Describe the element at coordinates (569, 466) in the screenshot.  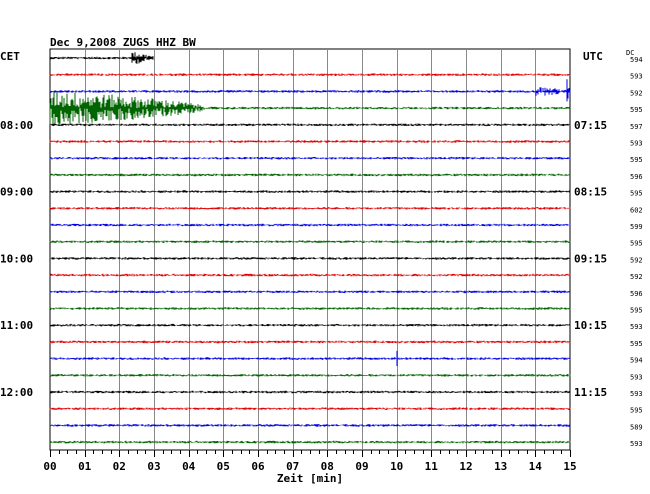
I see `x-tick-label: 15` at that location.